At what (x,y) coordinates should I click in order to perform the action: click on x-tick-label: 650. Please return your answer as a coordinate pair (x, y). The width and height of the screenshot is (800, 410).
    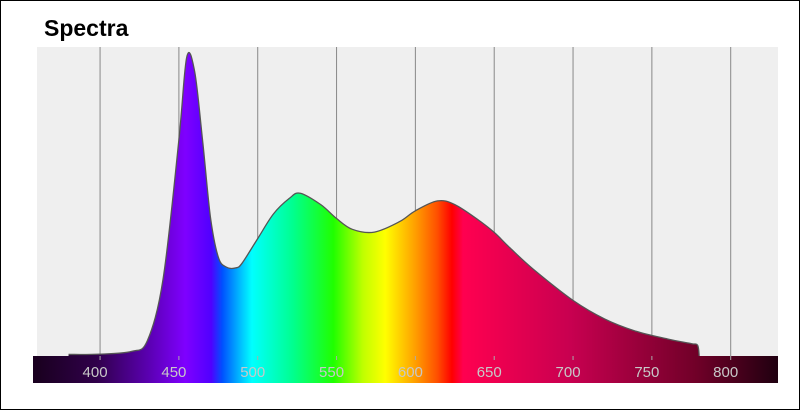
    Looking at the image, I should click on (489, 372).